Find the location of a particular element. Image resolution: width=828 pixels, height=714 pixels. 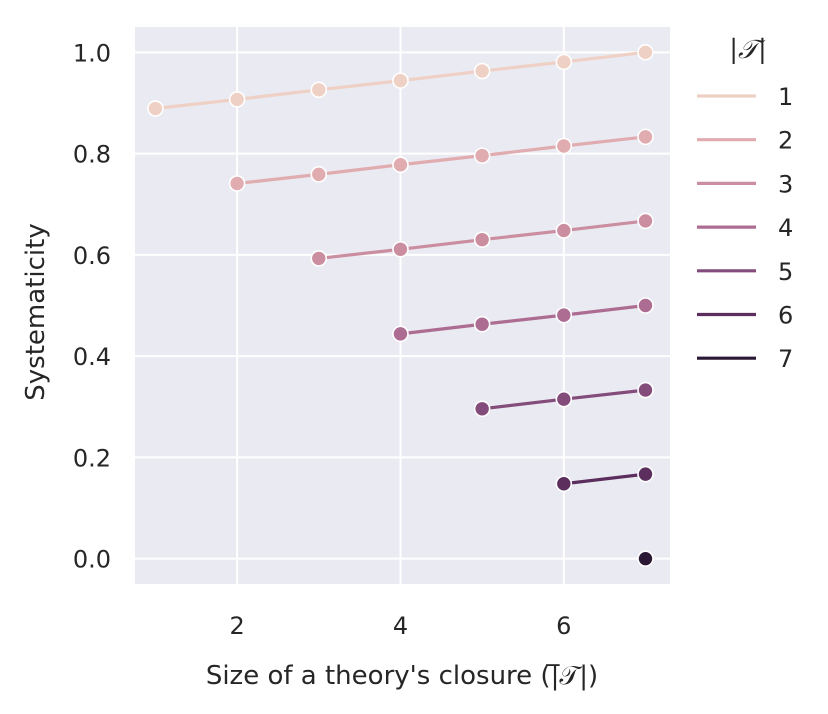

x-tick-label: 4 is located at coordinates (400, 626).